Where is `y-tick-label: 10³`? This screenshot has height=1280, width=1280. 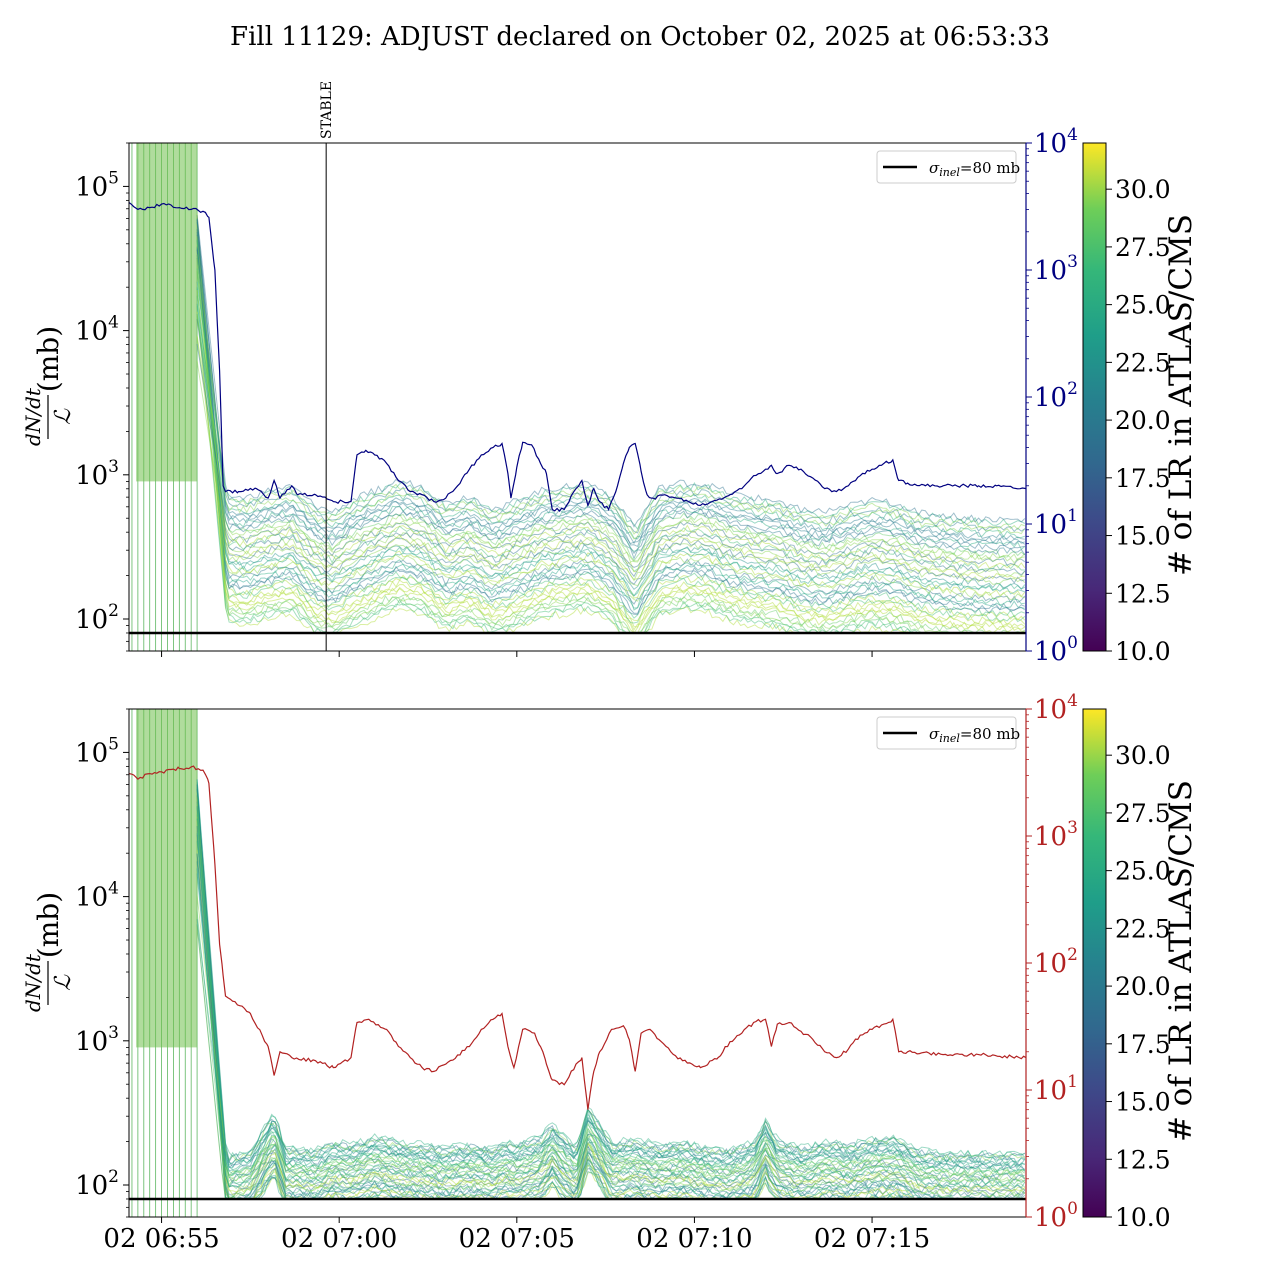
y-tick-label: 10³ is located at coordinates (97, 1040).